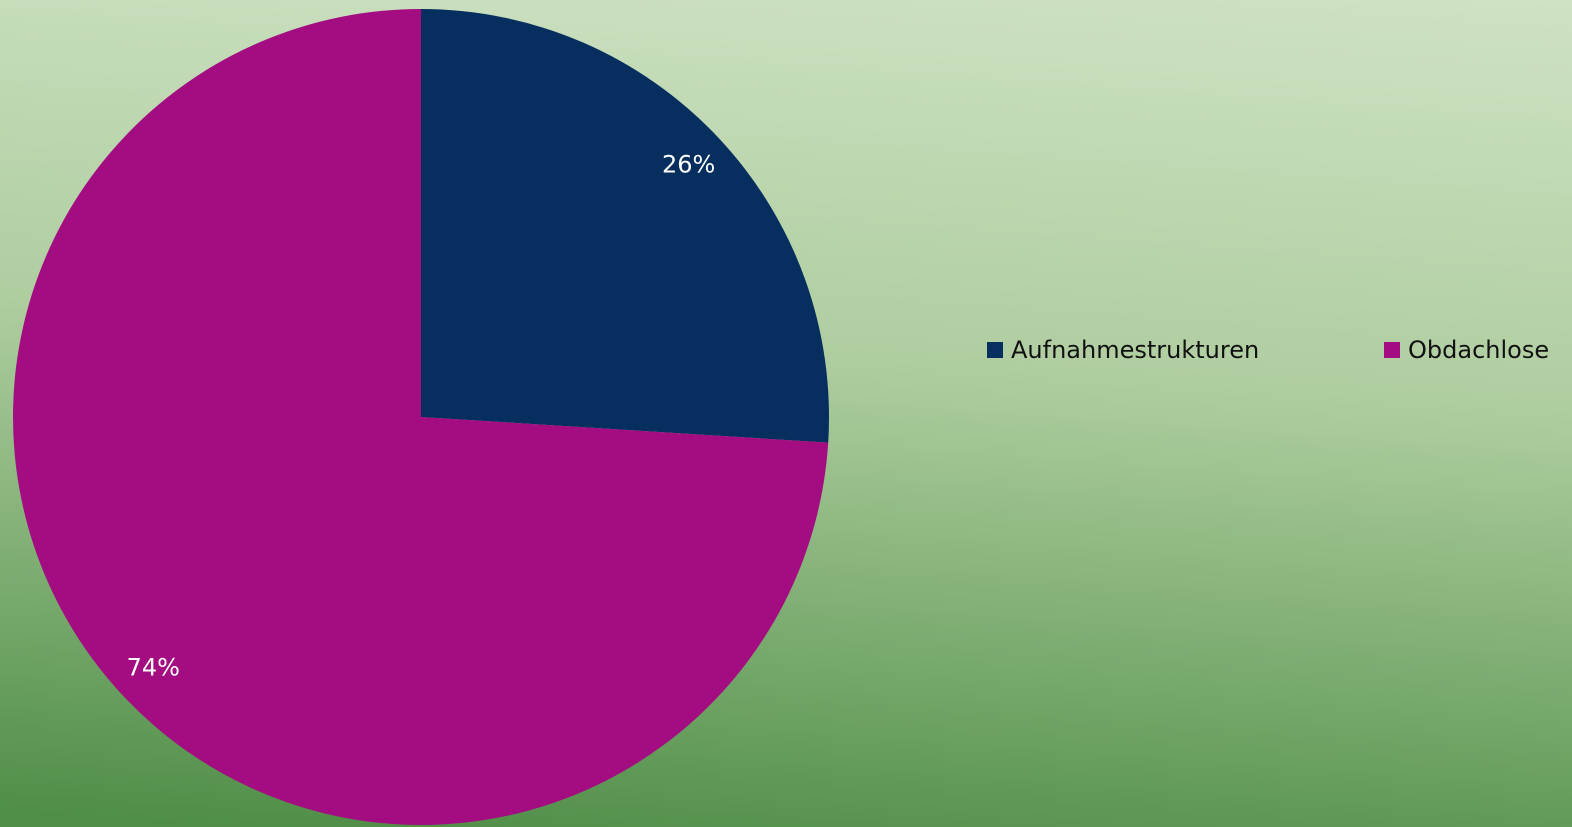 The width and height of the screenshot is (1572, 827). I want to click on data-label: 74%, so click(153, 667).